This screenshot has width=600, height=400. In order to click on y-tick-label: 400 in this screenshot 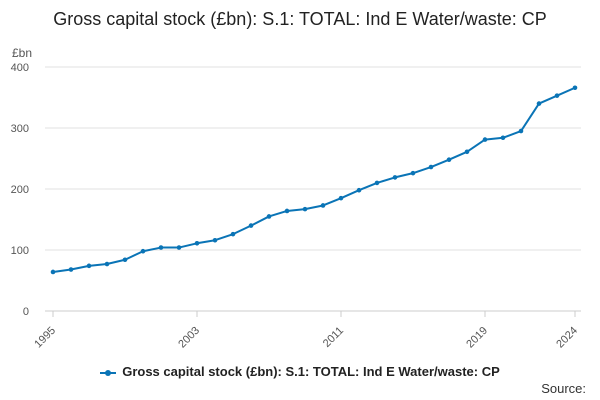, I will do `click(20, 68)`.